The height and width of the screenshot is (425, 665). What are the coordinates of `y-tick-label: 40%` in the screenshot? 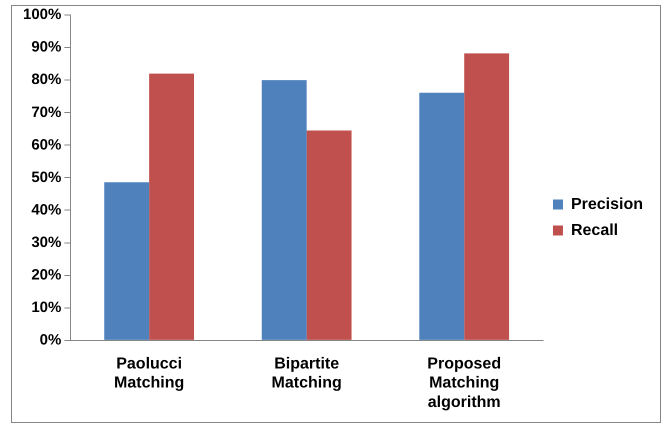 It's located at (46, 209).